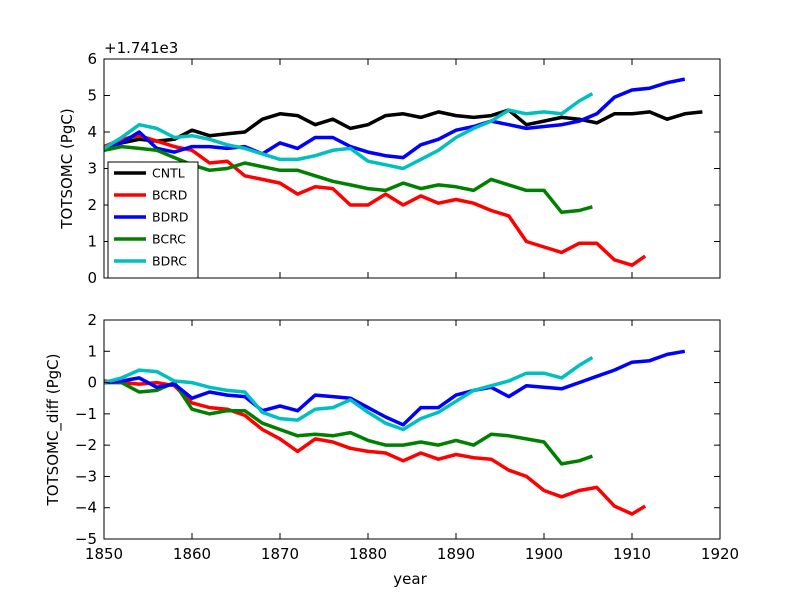 This screenshot has height=604, width=800. I want to click on legend-box, so click(153, 220).